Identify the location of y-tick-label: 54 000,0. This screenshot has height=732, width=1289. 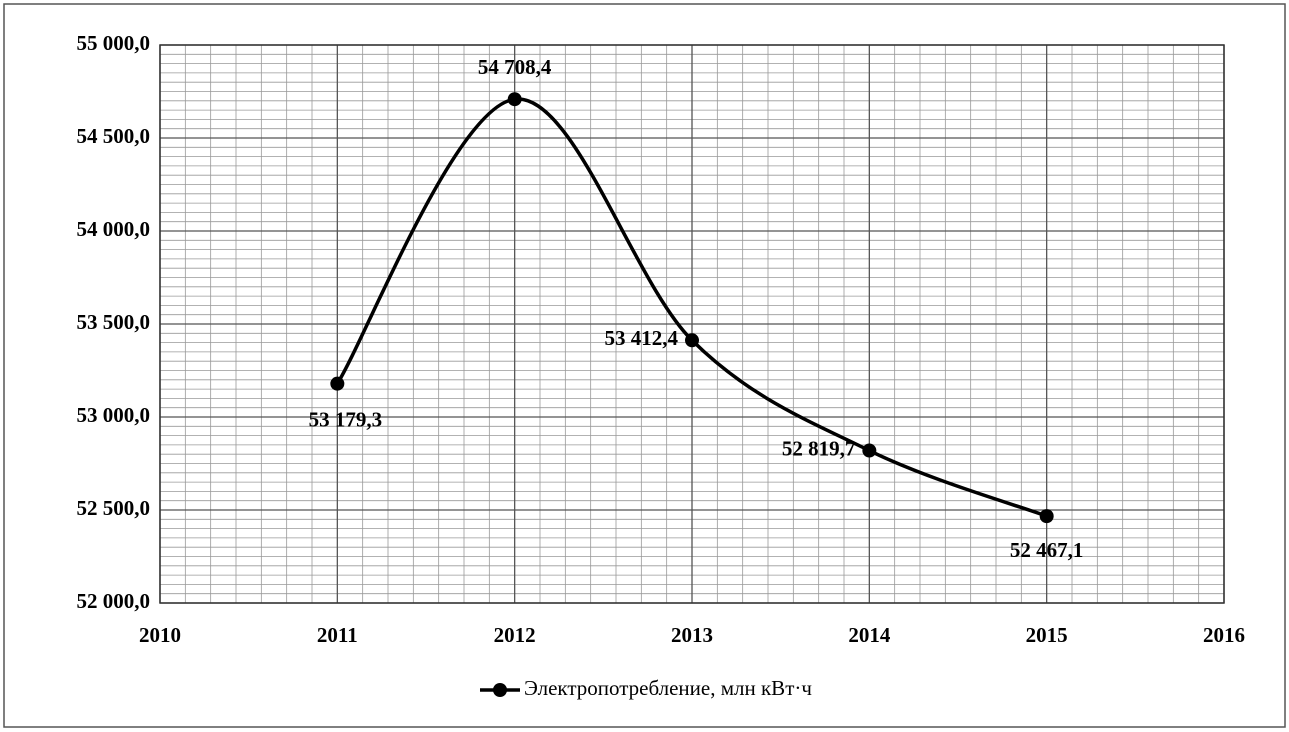
(114, 229).